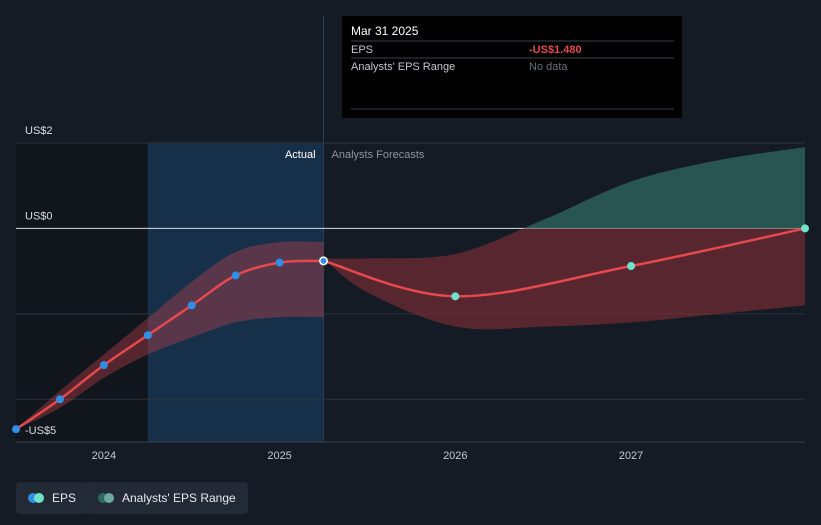  What do you see at coordinates (378, 155) in the screenshot?
I see `forecast-label: Analysts Forecasts` at bounding box center [378, 155].